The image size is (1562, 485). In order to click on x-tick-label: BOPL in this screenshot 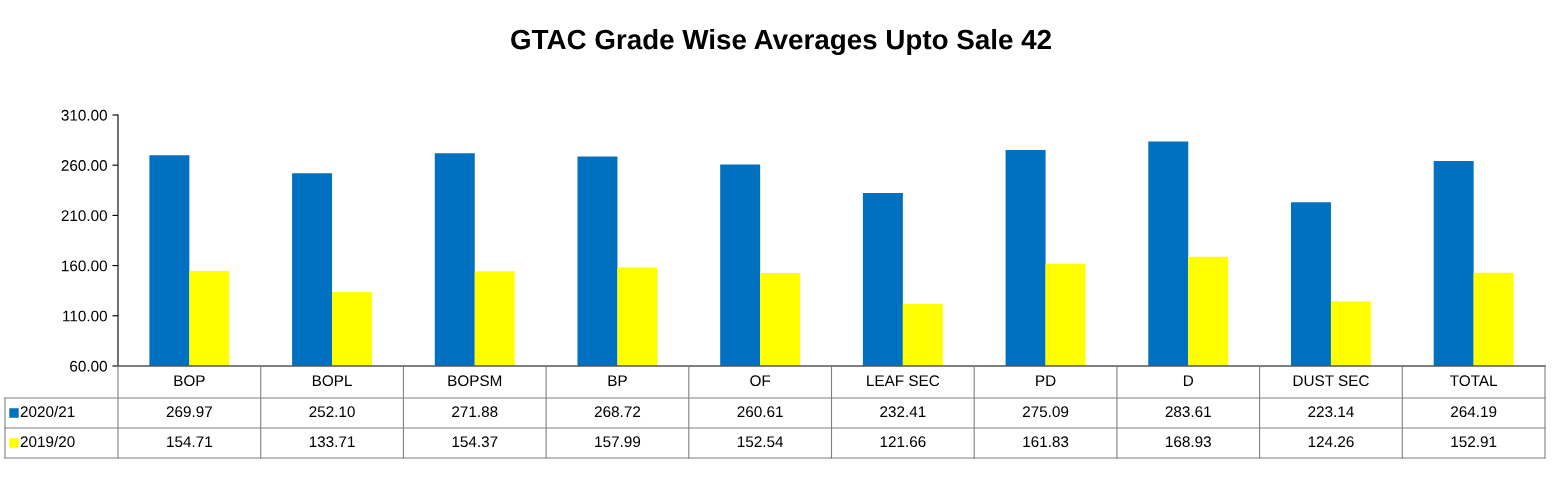, I will do `click(332, 381)`.